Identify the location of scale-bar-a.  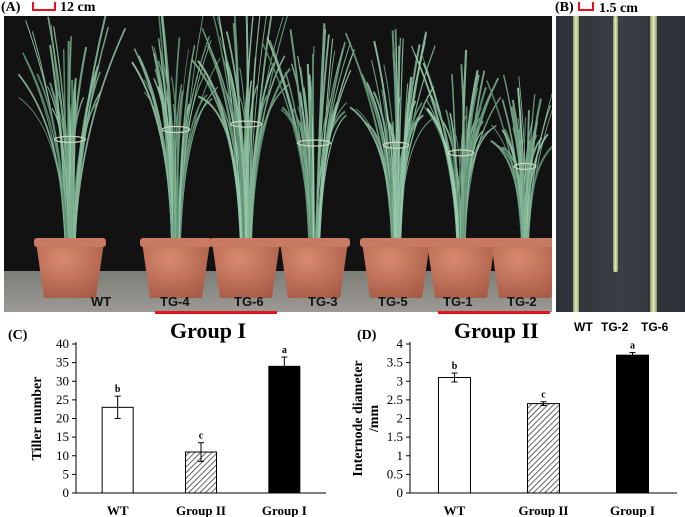
(44, 6).